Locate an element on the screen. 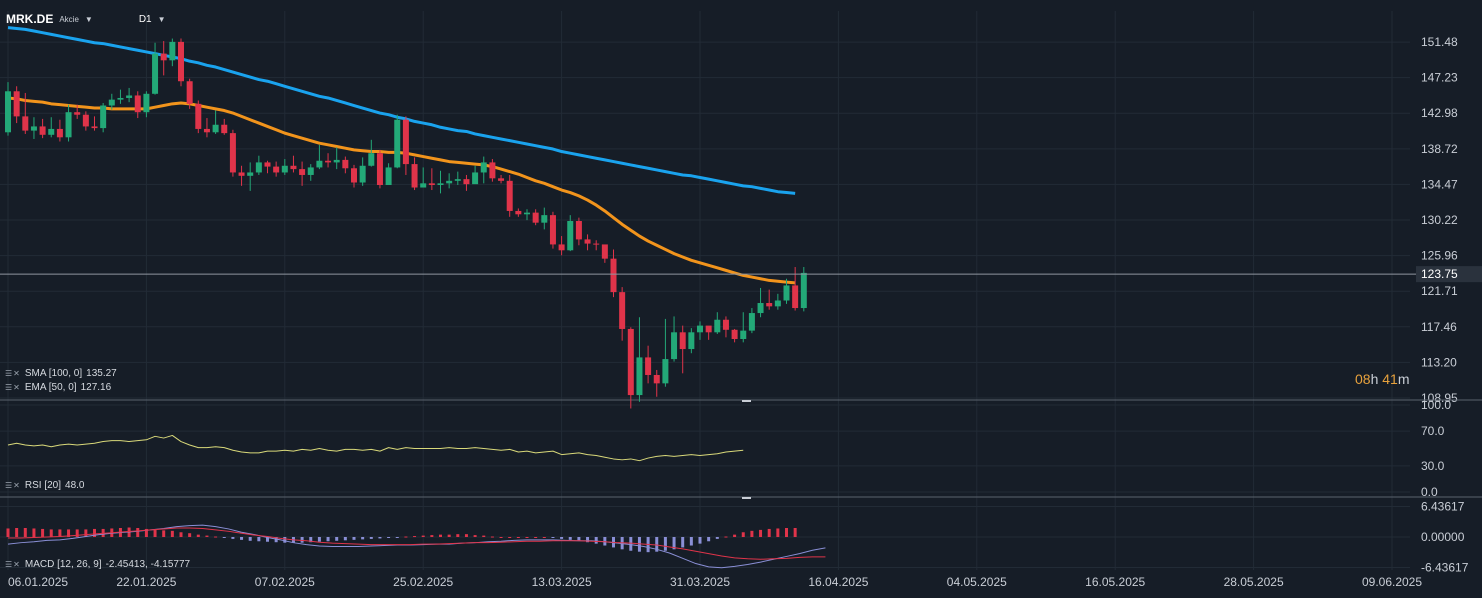 The image size is (1482, 598). price-tick-label: 121.71 is located at coordinates (1439, 291).